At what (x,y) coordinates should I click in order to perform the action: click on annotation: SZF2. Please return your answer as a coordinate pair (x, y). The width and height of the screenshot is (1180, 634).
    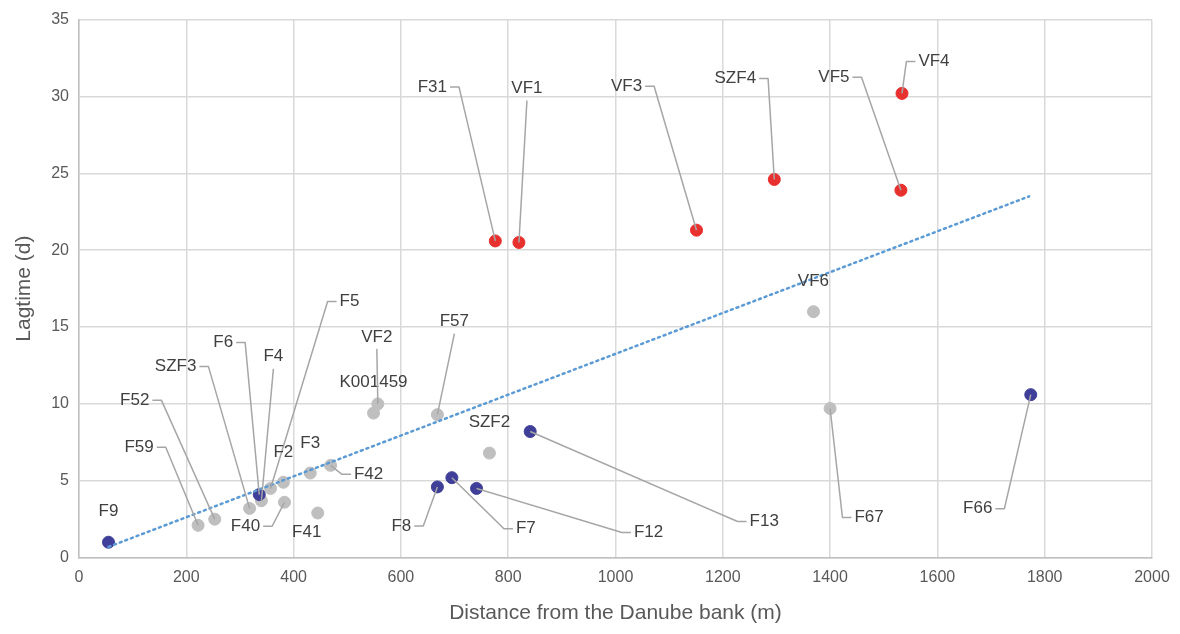
    Looking at the image, I should click on (489, 421).